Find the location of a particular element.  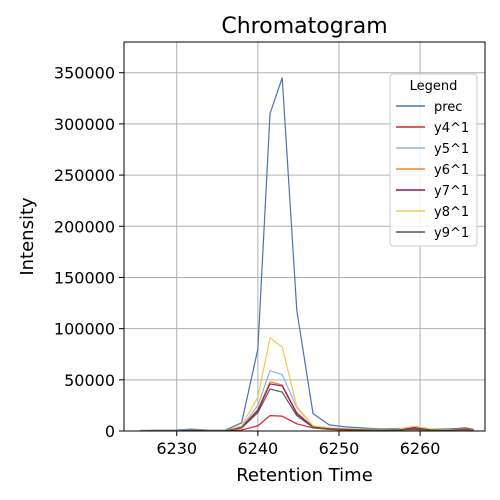

legend-label: prec is located at coordinates (448, 107).